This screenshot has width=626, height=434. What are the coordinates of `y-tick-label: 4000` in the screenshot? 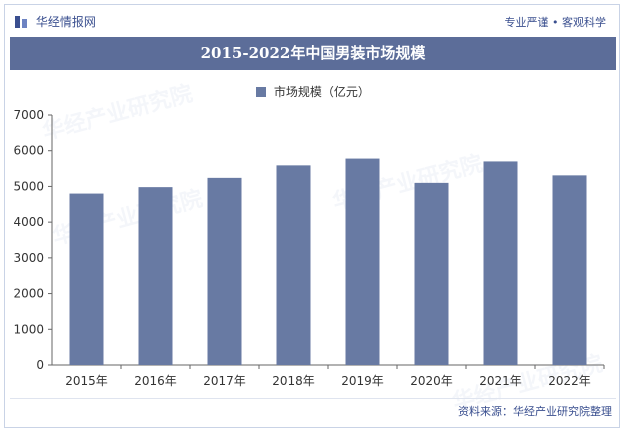 It's located at (28, 222).